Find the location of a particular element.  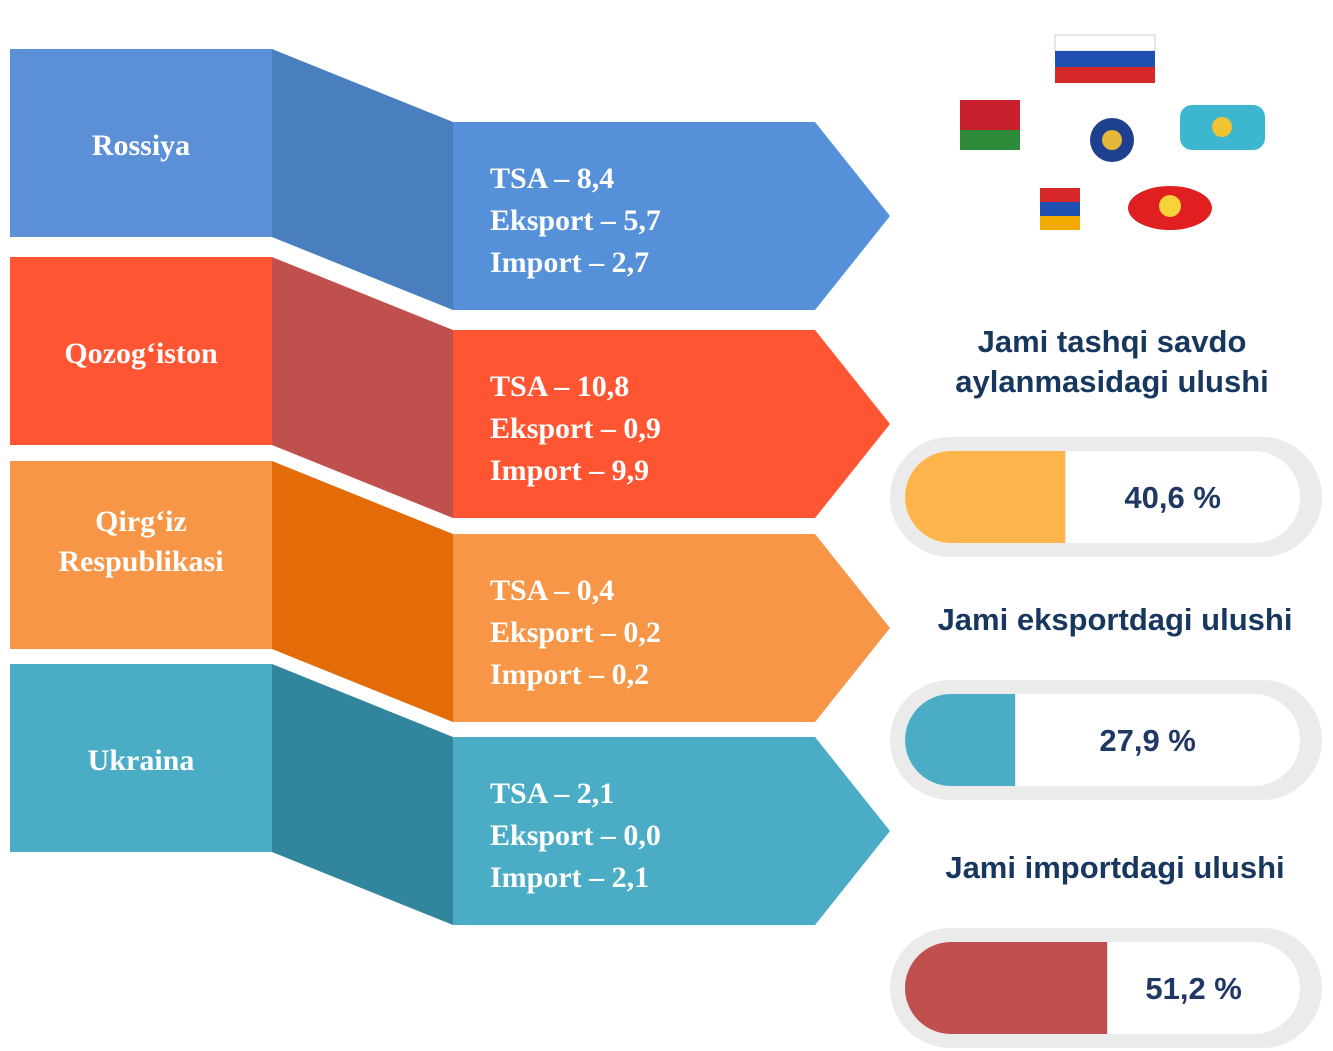

country-name: Rossiya is located at coordinates (141, 145).